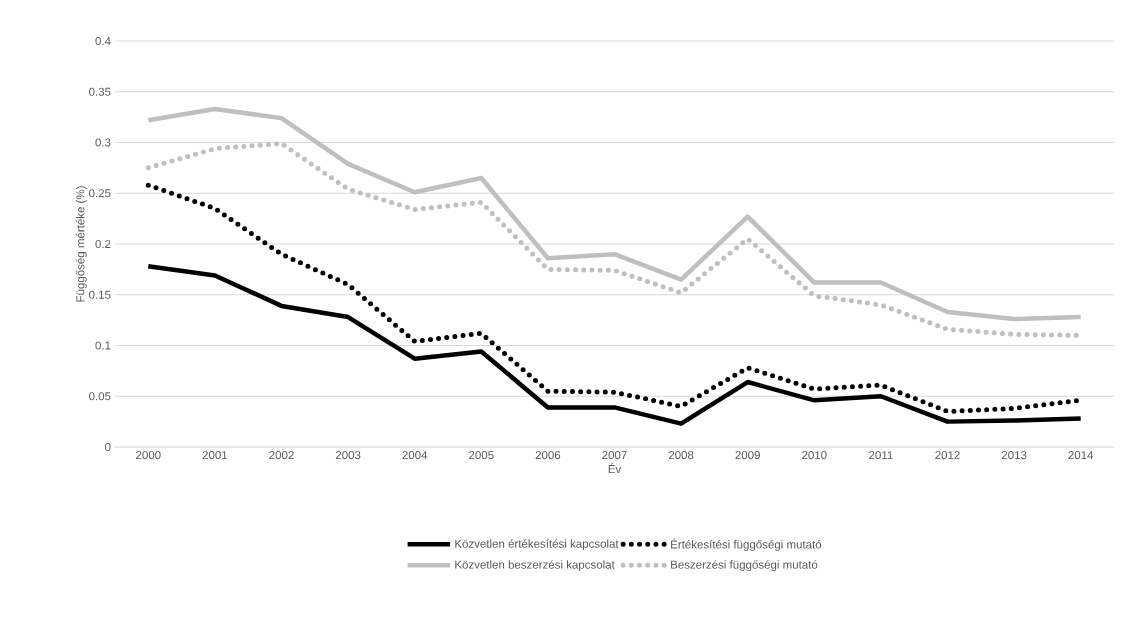 This screenshot has height=643, width=1130. What do you see at coordinates (548, 455) in the screenshot?
I see `x-tick-label: 2006` at bounding box center [548, 455].